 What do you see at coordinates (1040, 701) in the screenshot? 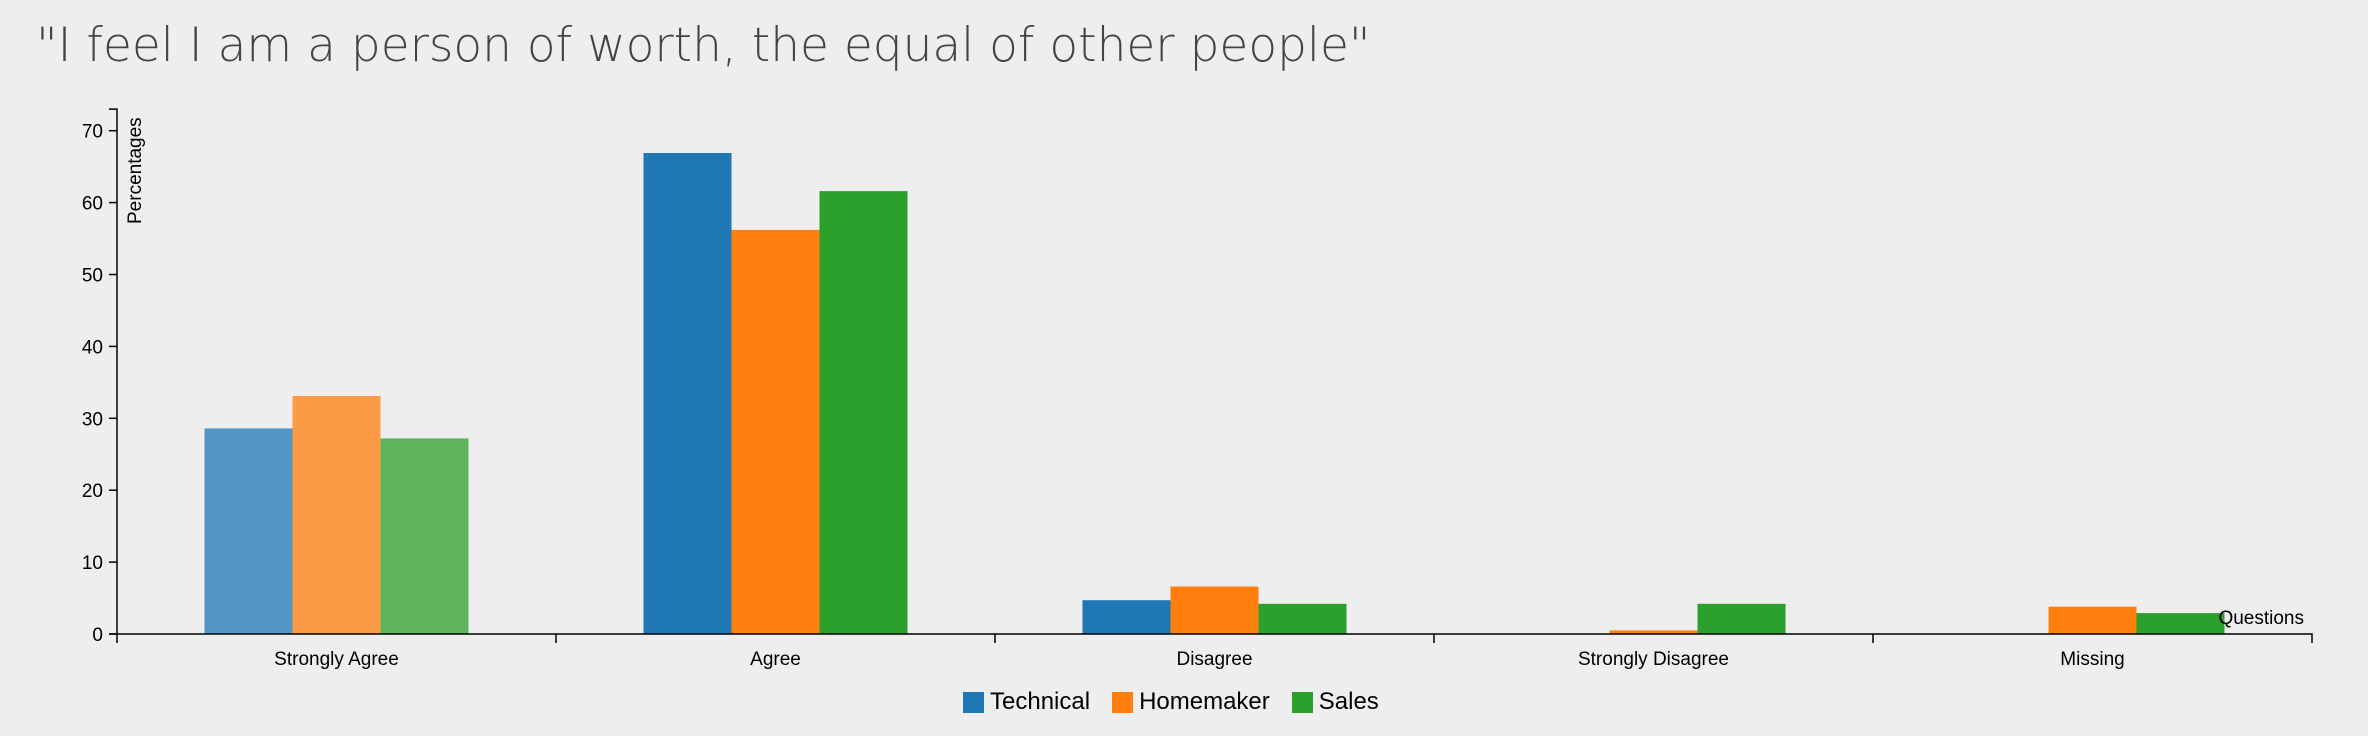
I see `legend-label-technical: Technical` at bounding box center [1040, 701].